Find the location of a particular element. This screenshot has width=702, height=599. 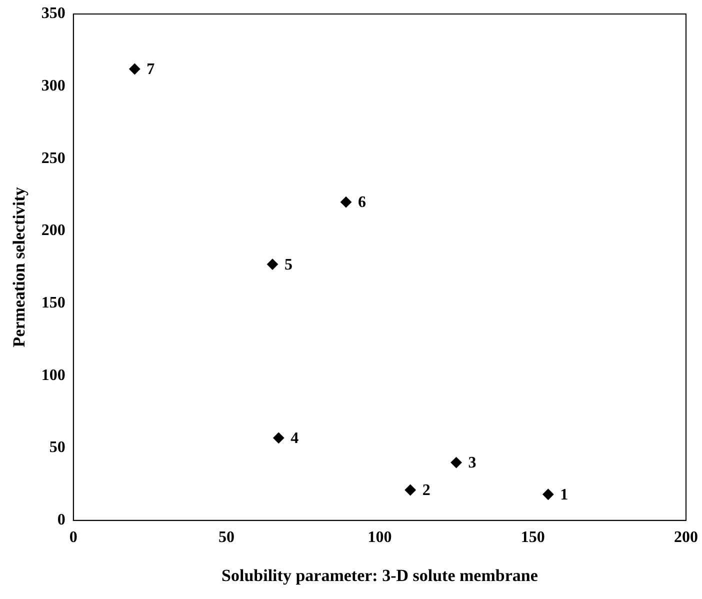

x-tick-label: 100 is located at coordinates (380, 537).